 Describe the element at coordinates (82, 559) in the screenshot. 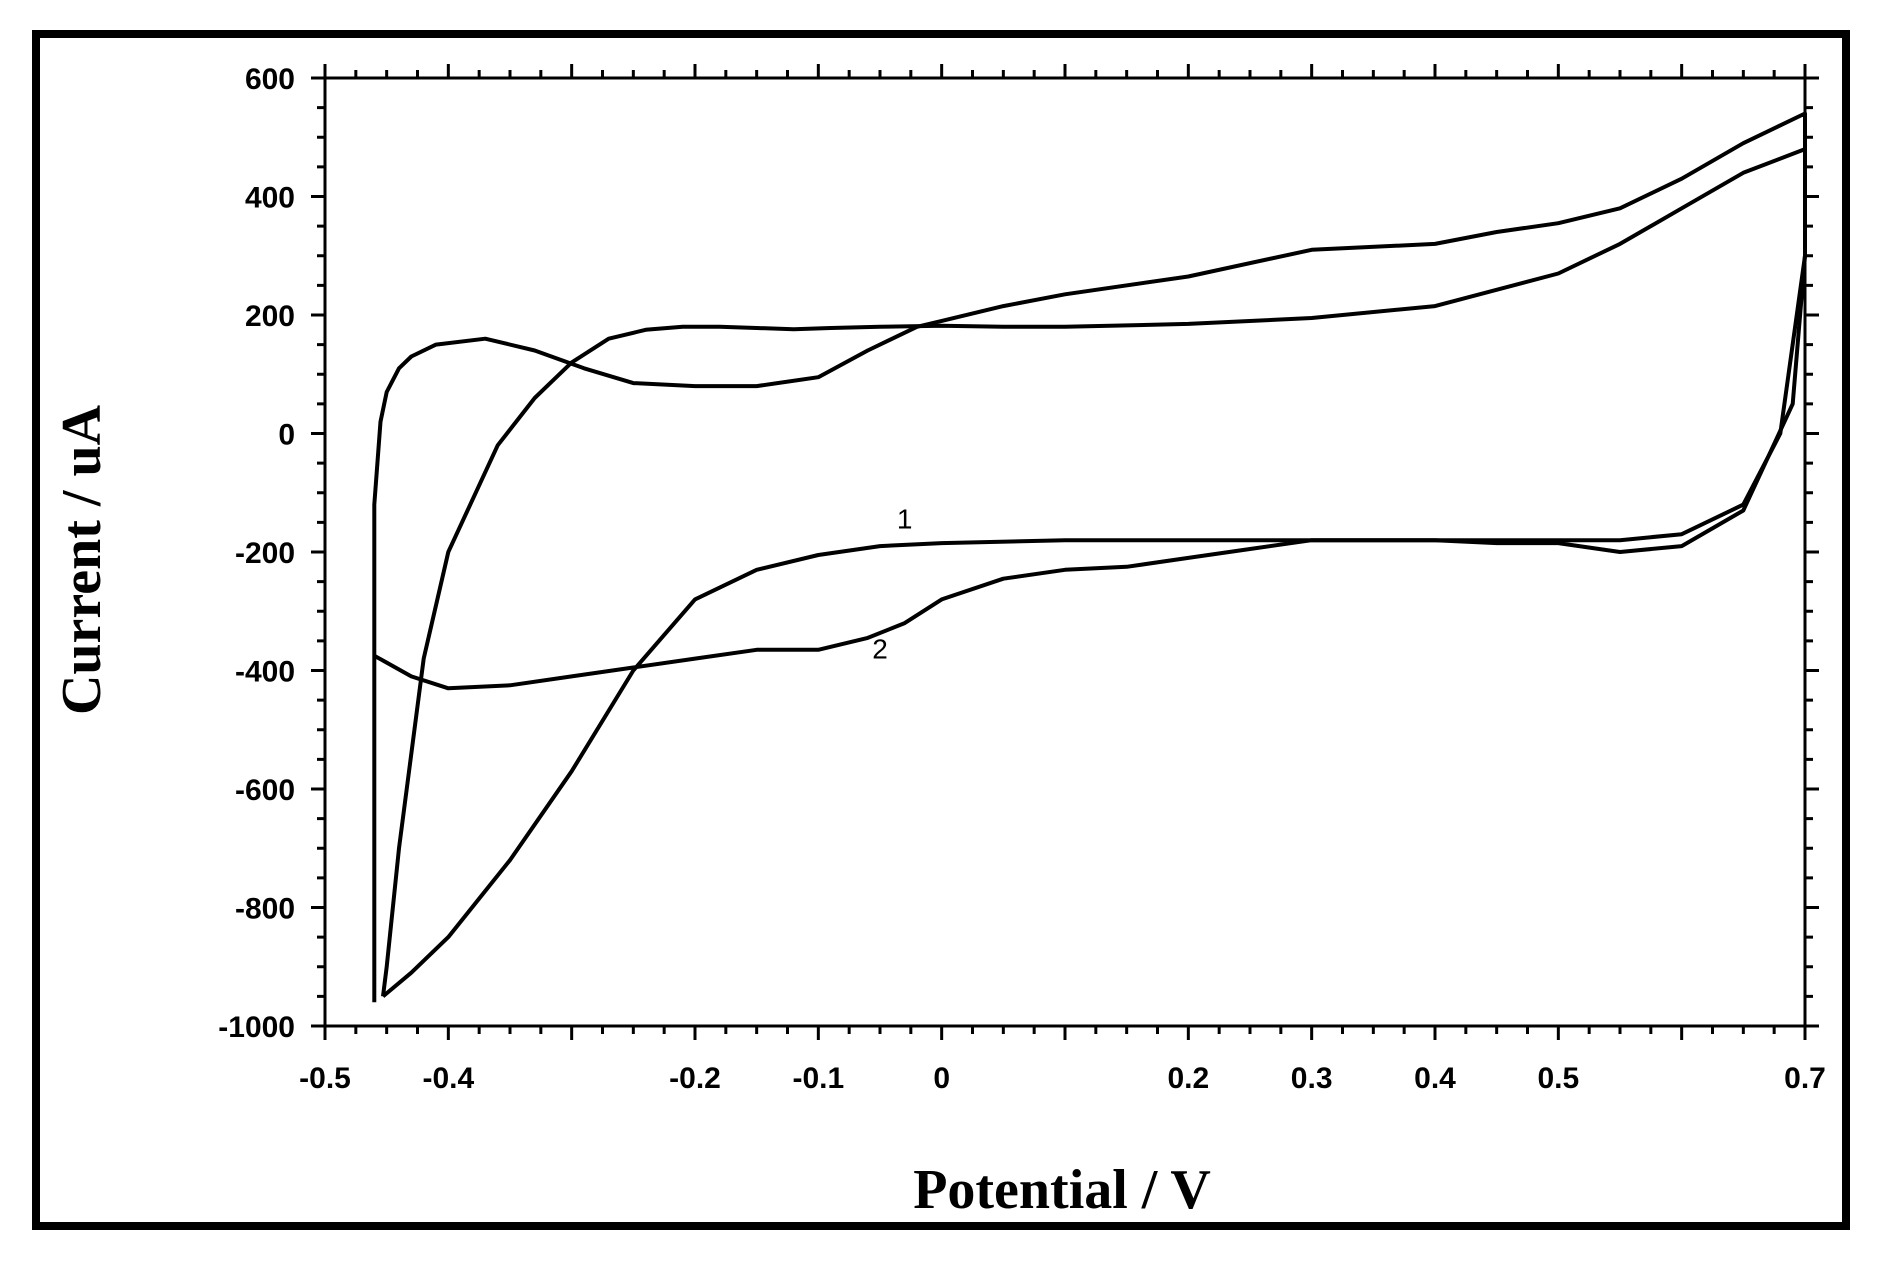

I see `y-axis-title: Current / uA` at that location.